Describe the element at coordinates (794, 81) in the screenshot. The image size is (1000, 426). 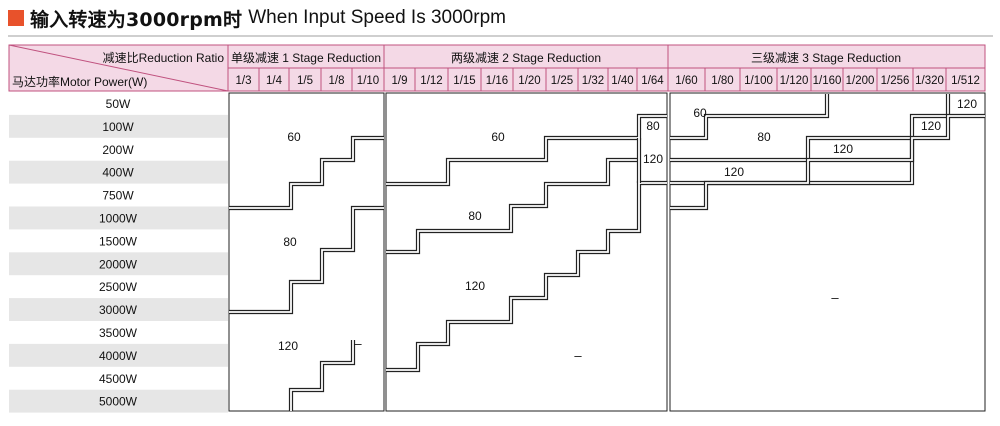
I see `ratio-label: 1/120` at that location.